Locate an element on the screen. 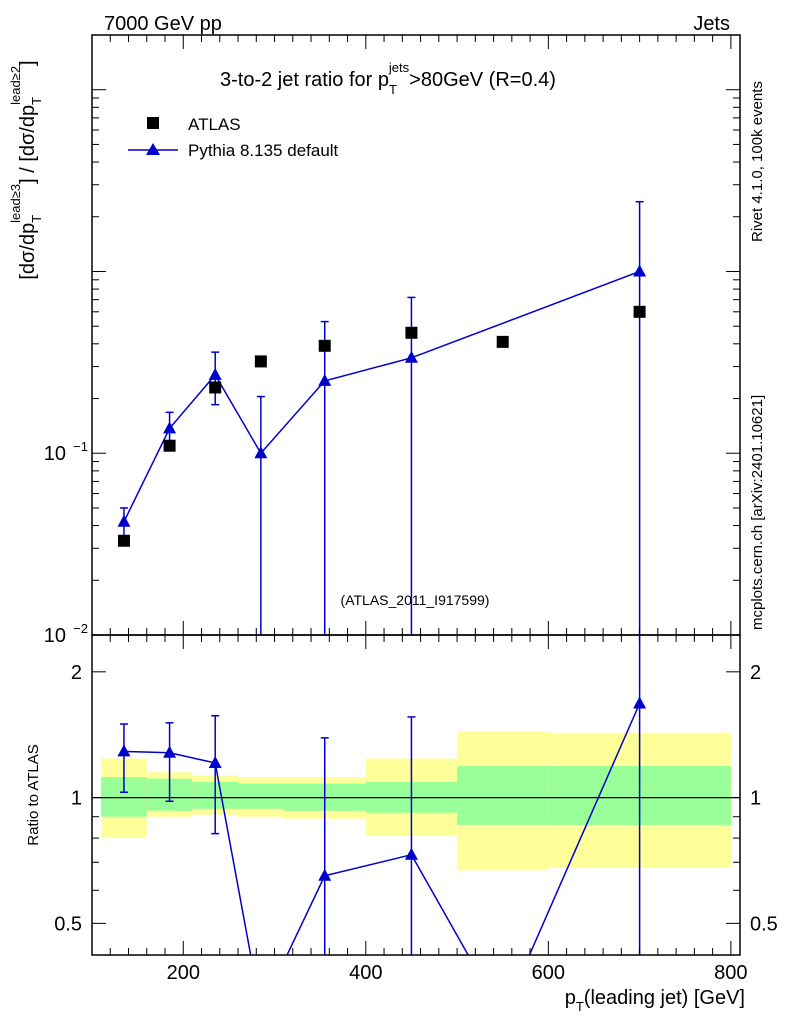 This screenshot has height=1024, width=786. top-ylabel-c: ] is located at coordinates (28, 63).